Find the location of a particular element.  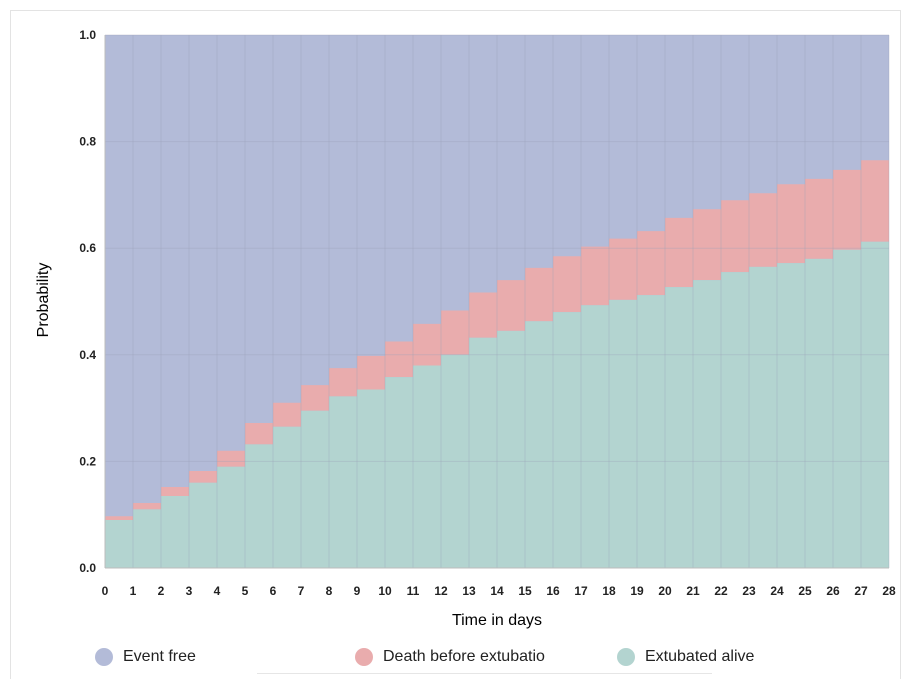

x-tick-label: 26 is located at coordinates (833, 591).